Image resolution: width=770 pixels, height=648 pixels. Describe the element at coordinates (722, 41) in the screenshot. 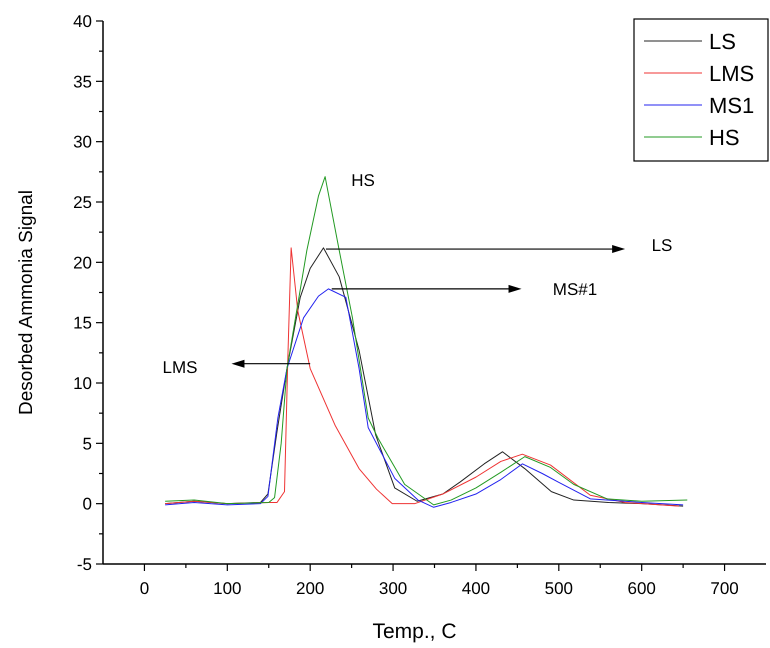

I see `legend-label: LS` at that location.